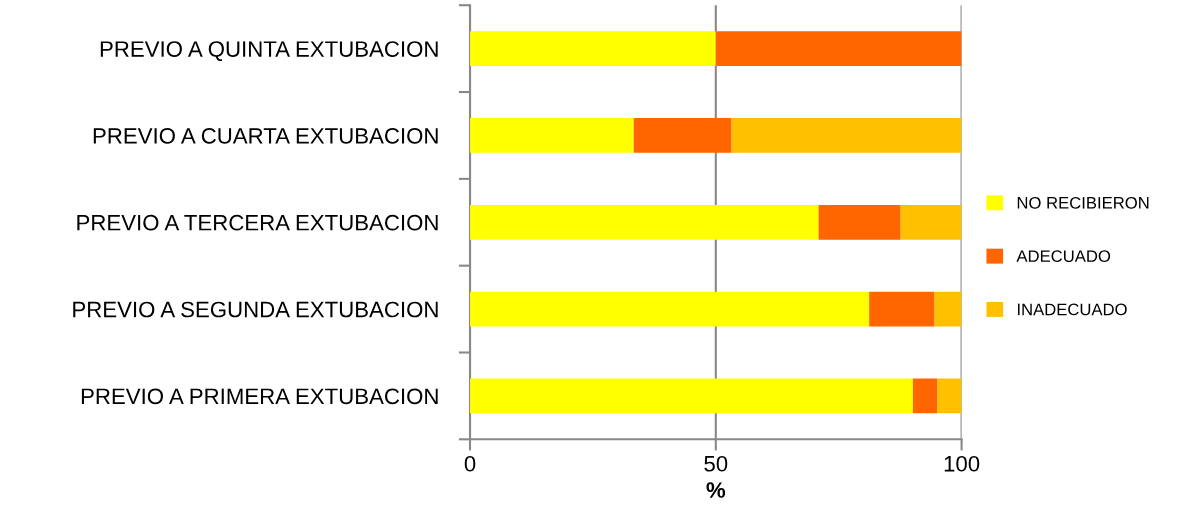 Image resolution: width=1199 pixels, height=523 pixels. Describe the element at coordinates (1072, 309) in the screenshot. I see `legend-label: INADECUADO` at that location.